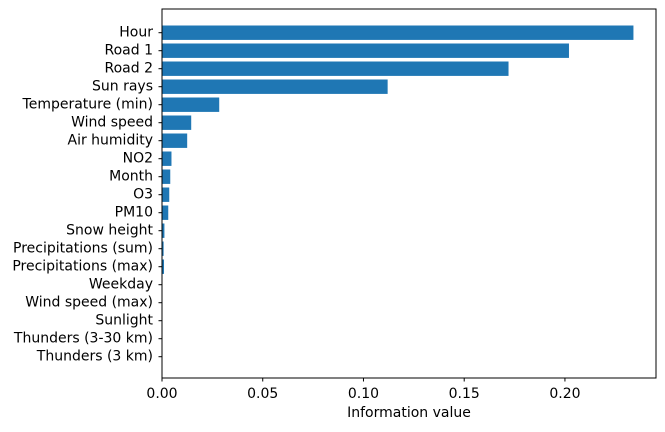 The width and height of the screenshot is (665, 432). Describe the element at coordinates (83, 249) in the screenshot. I see `y-tick-label: Precipitations (sum)` at that location.